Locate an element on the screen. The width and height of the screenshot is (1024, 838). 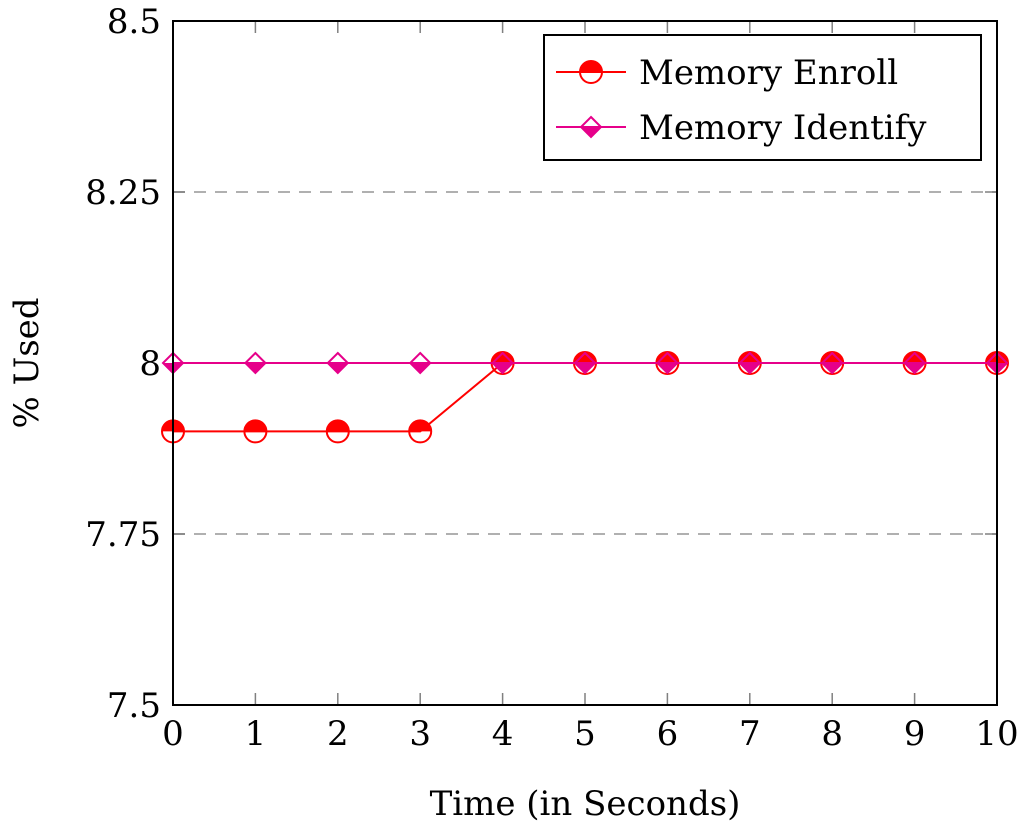
x-tick-label: 6 is located at coordinates (668, 734).